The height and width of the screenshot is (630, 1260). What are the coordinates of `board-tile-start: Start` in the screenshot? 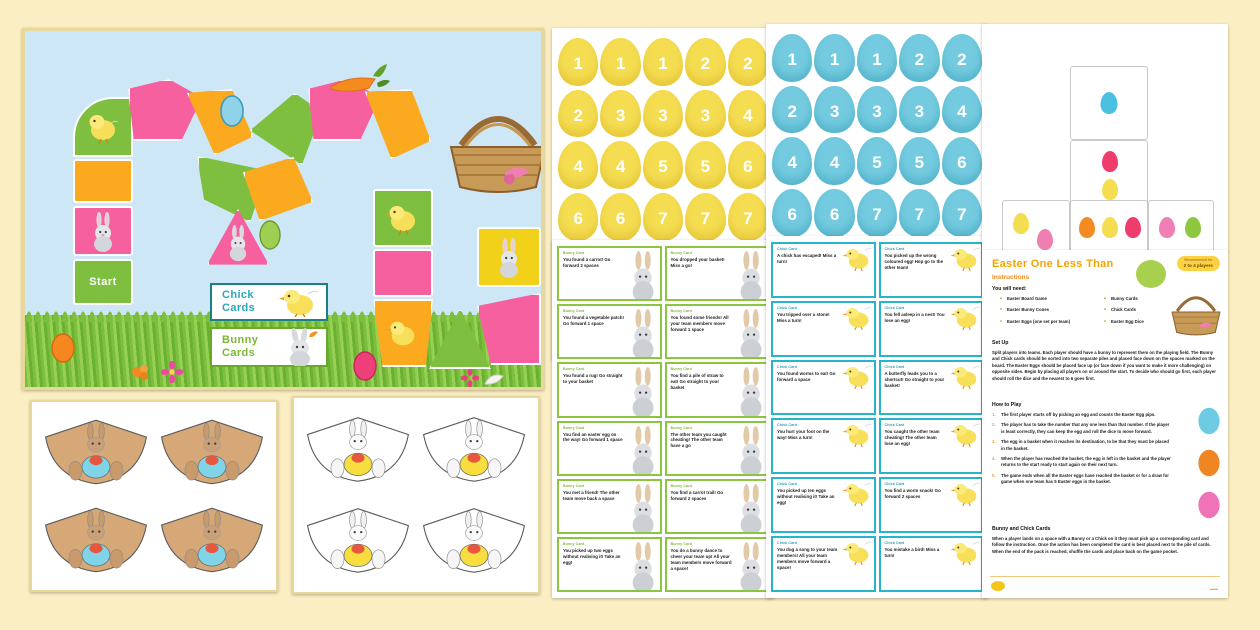 It's located at (103, 282).